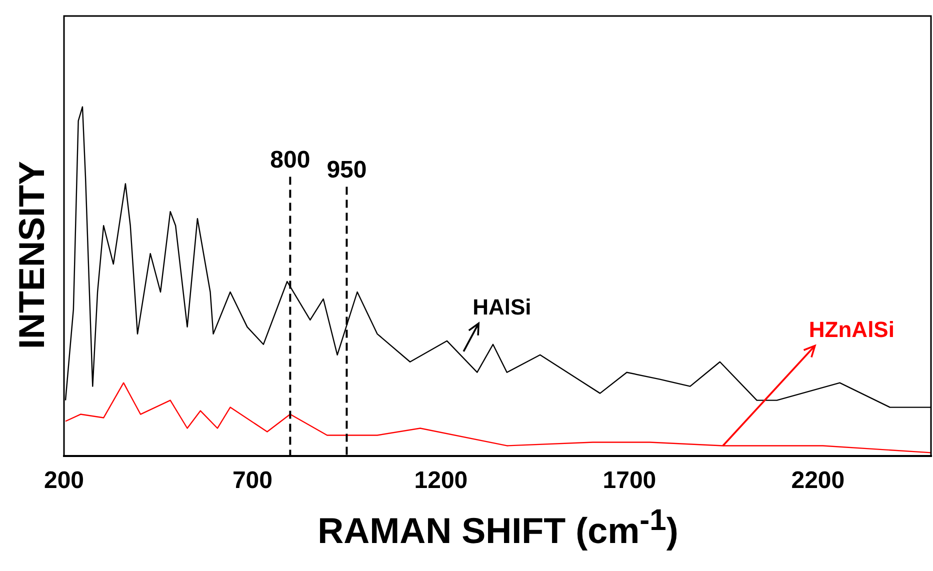 Image resolution: width=933 pixels, height=571 pixels. I want to click on x-tick-label: 1700, so click(629, 480).